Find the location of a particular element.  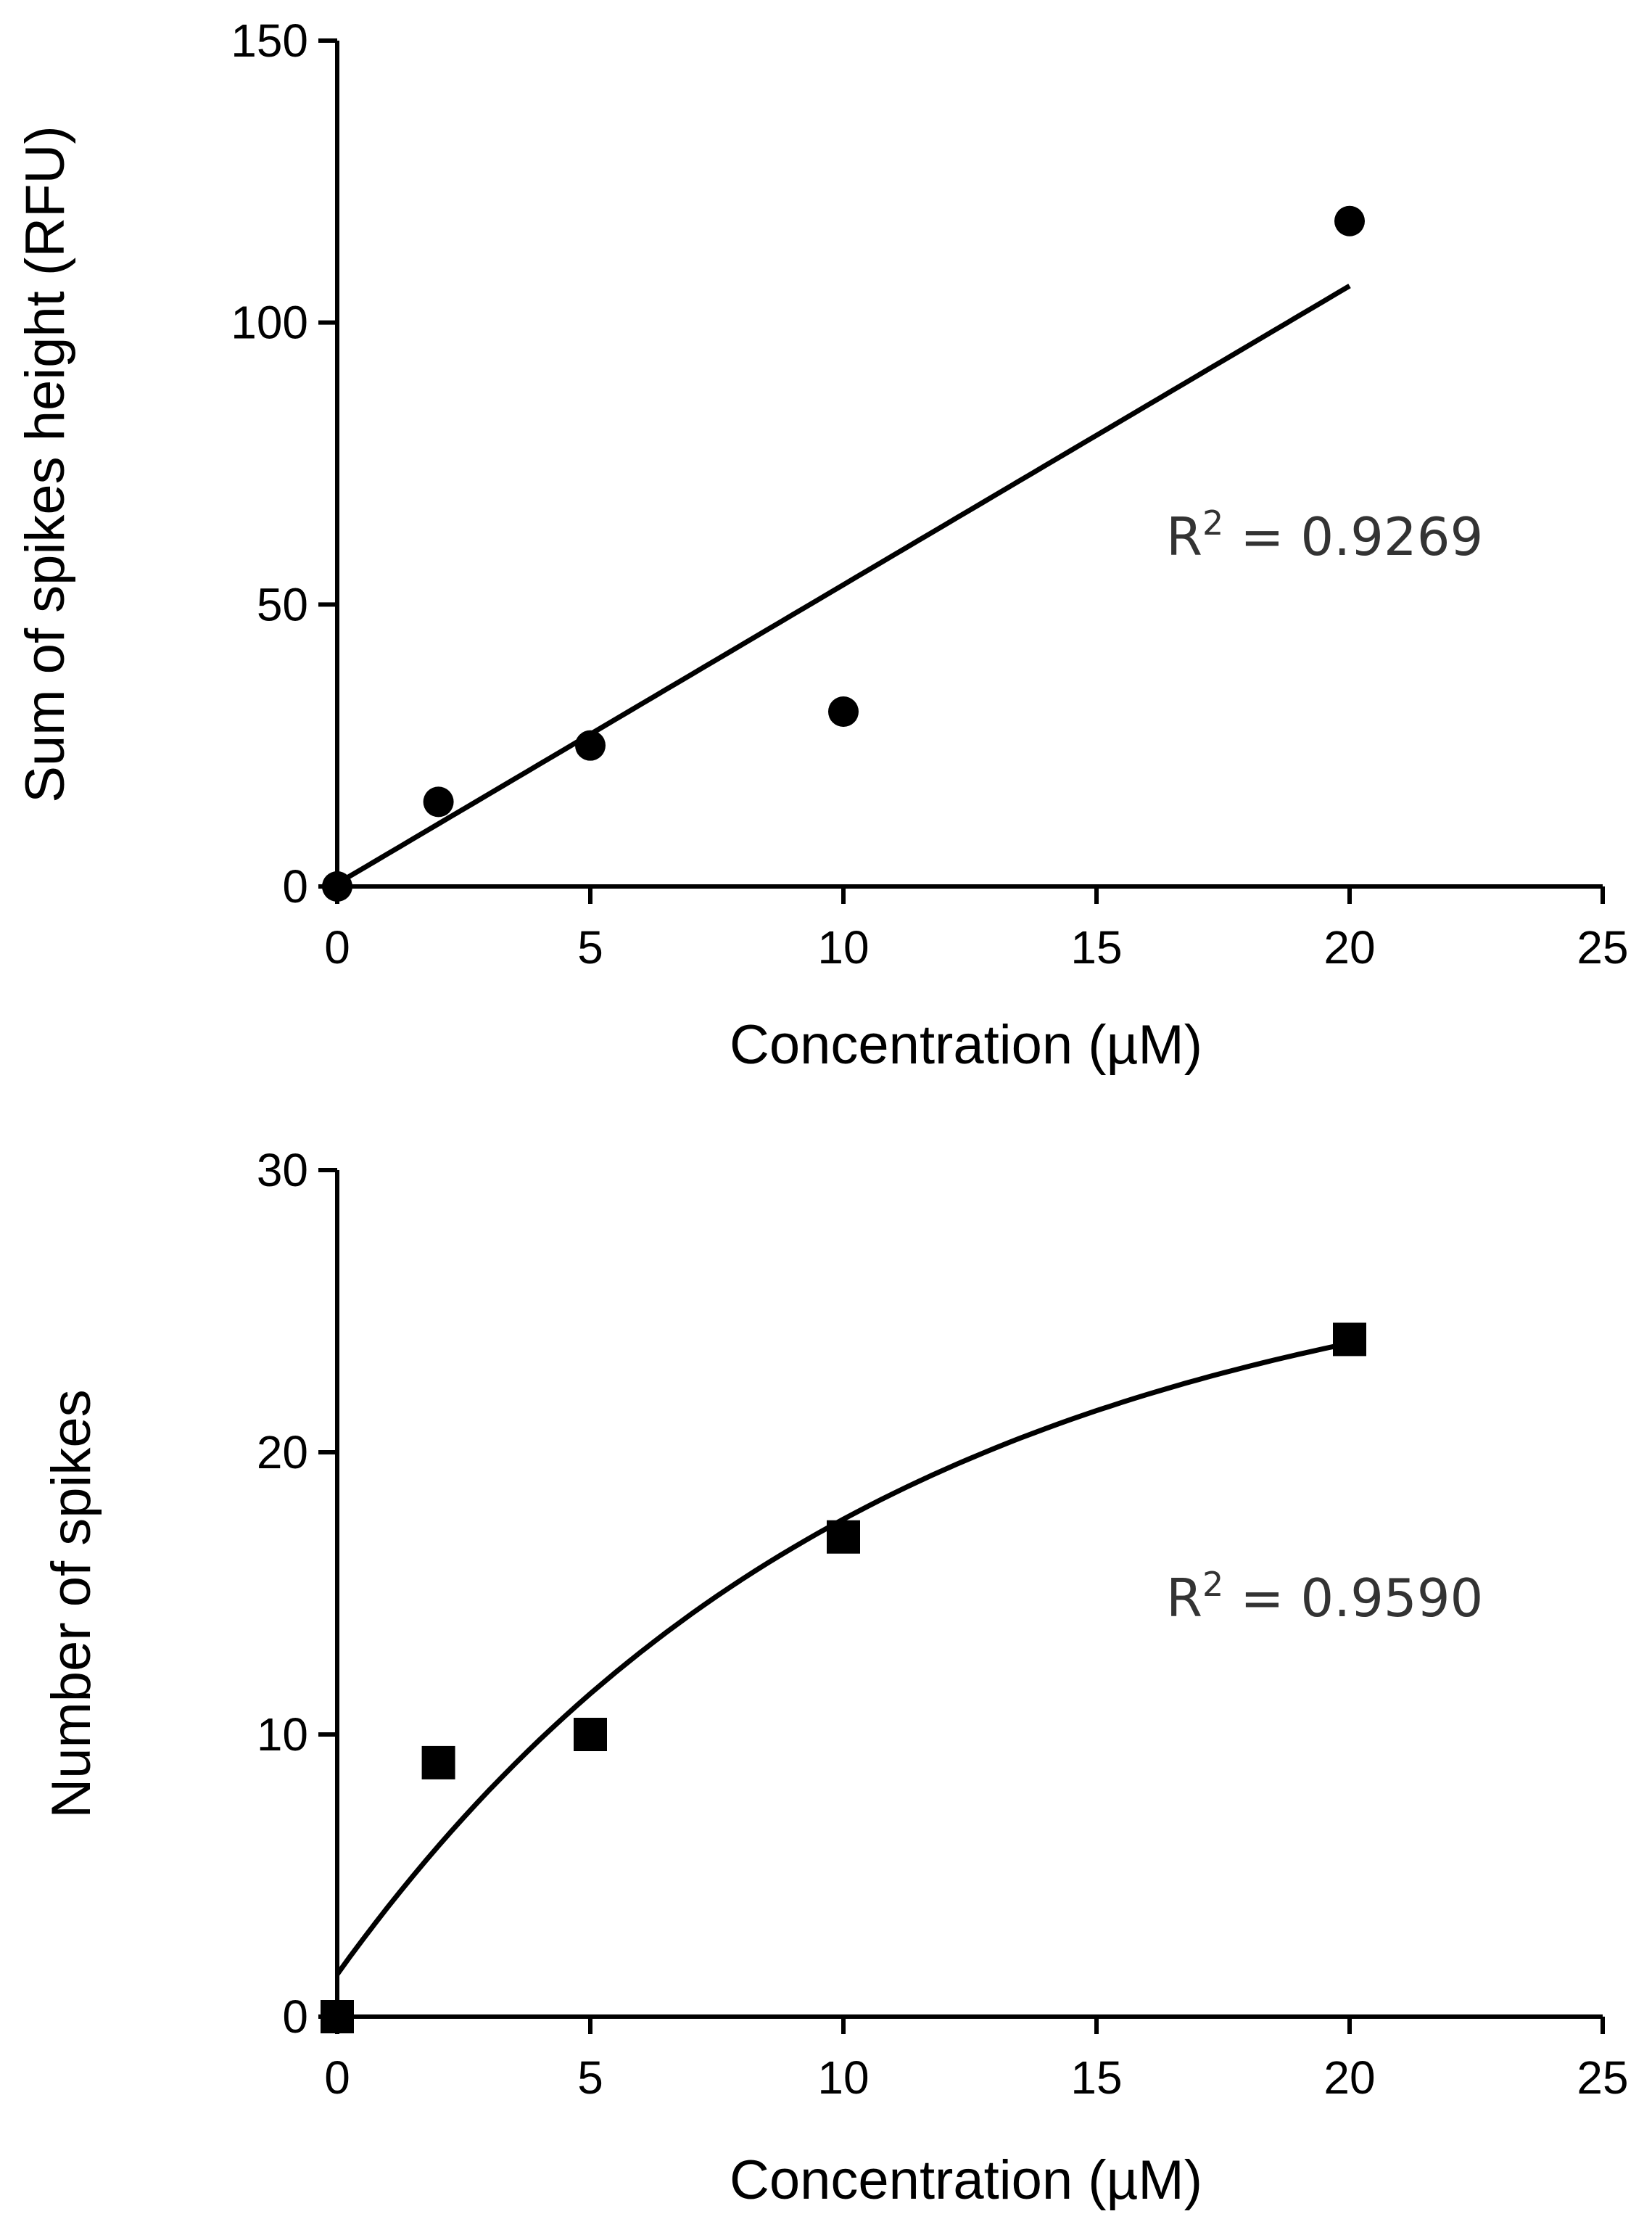

y-tick-label: 100 is located at coordinates (269, 323).